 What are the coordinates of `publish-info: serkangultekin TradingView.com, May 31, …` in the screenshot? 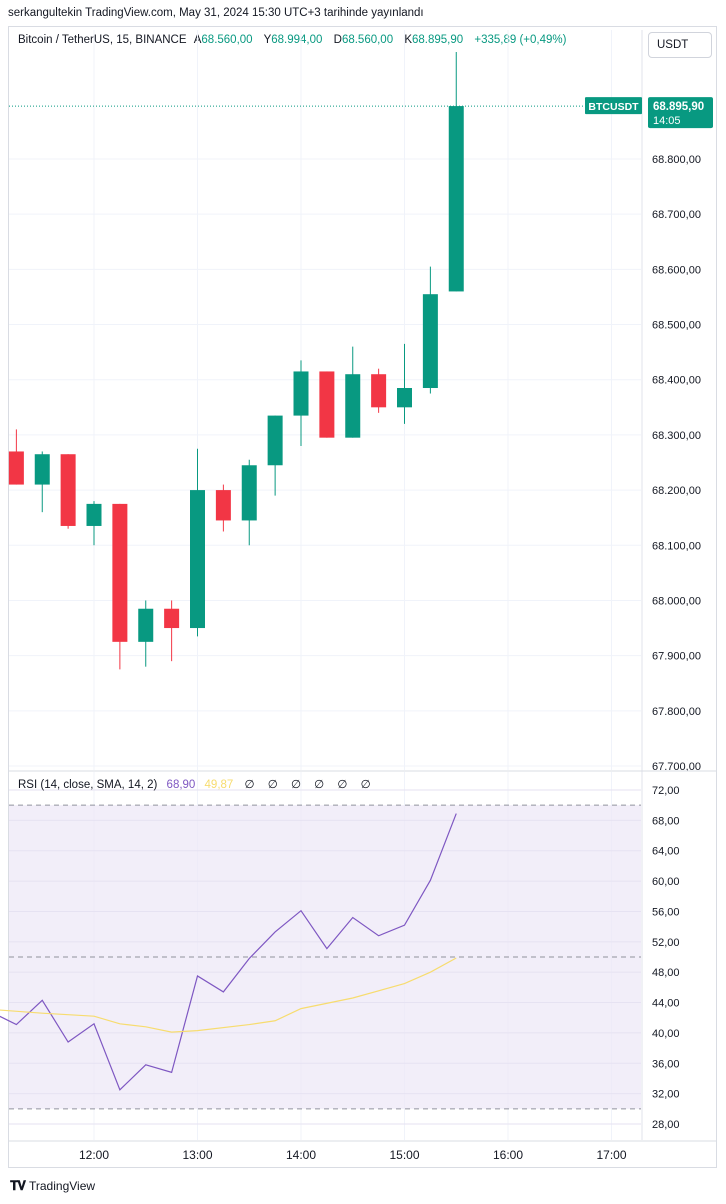 It's located at (216, 13).